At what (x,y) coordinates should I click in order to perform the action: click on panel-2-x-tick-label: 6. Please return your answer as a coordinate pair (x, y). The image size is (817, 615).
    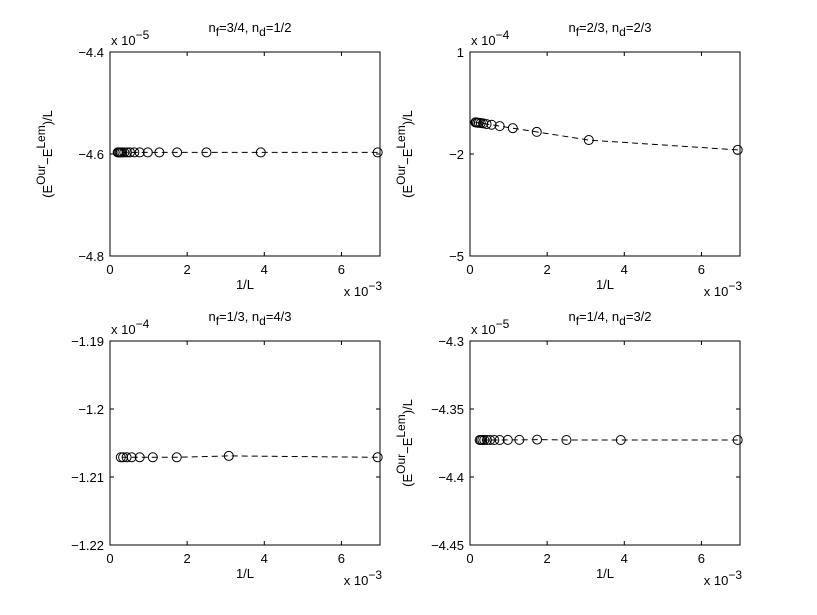
    Looking at the image, I should click on (701, 269).